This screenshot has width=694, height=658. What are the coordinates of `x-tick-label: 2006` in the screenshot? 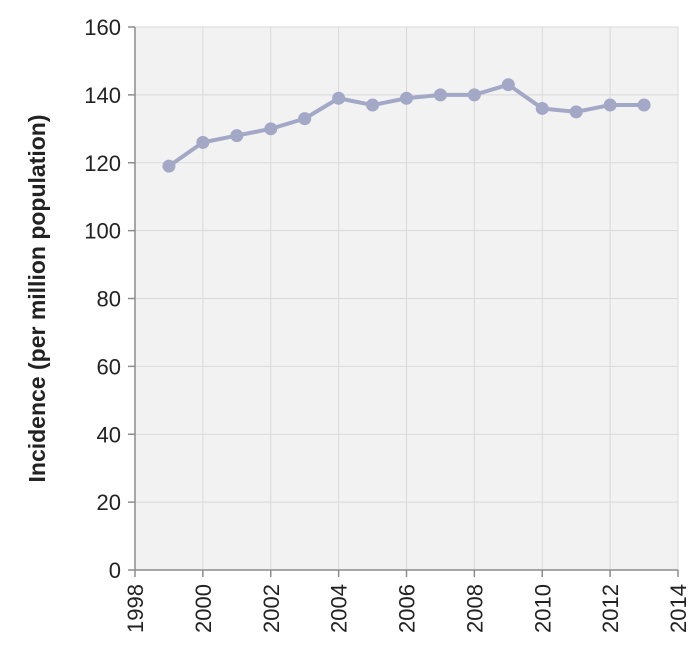 It's located at (407, 608).